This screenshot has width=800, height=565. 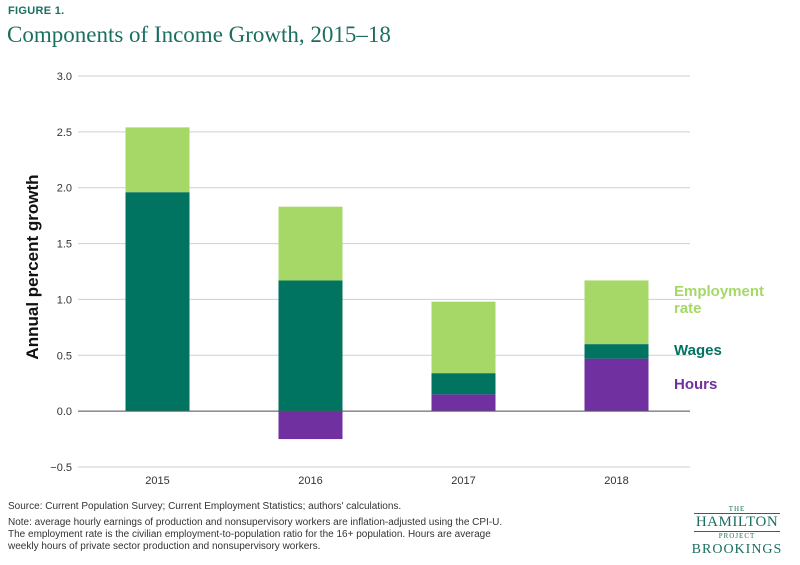 What do you see at coordinates (737, 536) in the screenshot?
I see `logo-project: PROJECT` at bounding box center [737, 536].